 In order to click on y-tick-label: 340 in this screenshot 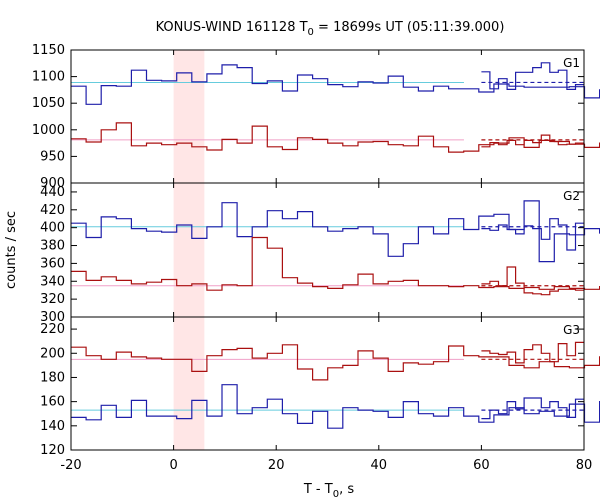, I will do `click(52, 281)`.